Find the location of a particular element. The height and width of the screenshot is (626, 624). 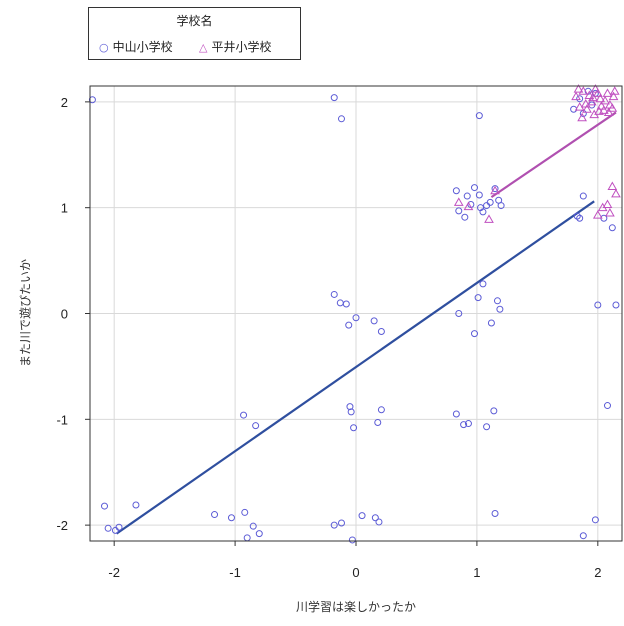

y-tick-label: 0 is located at coordinates (64, 314).